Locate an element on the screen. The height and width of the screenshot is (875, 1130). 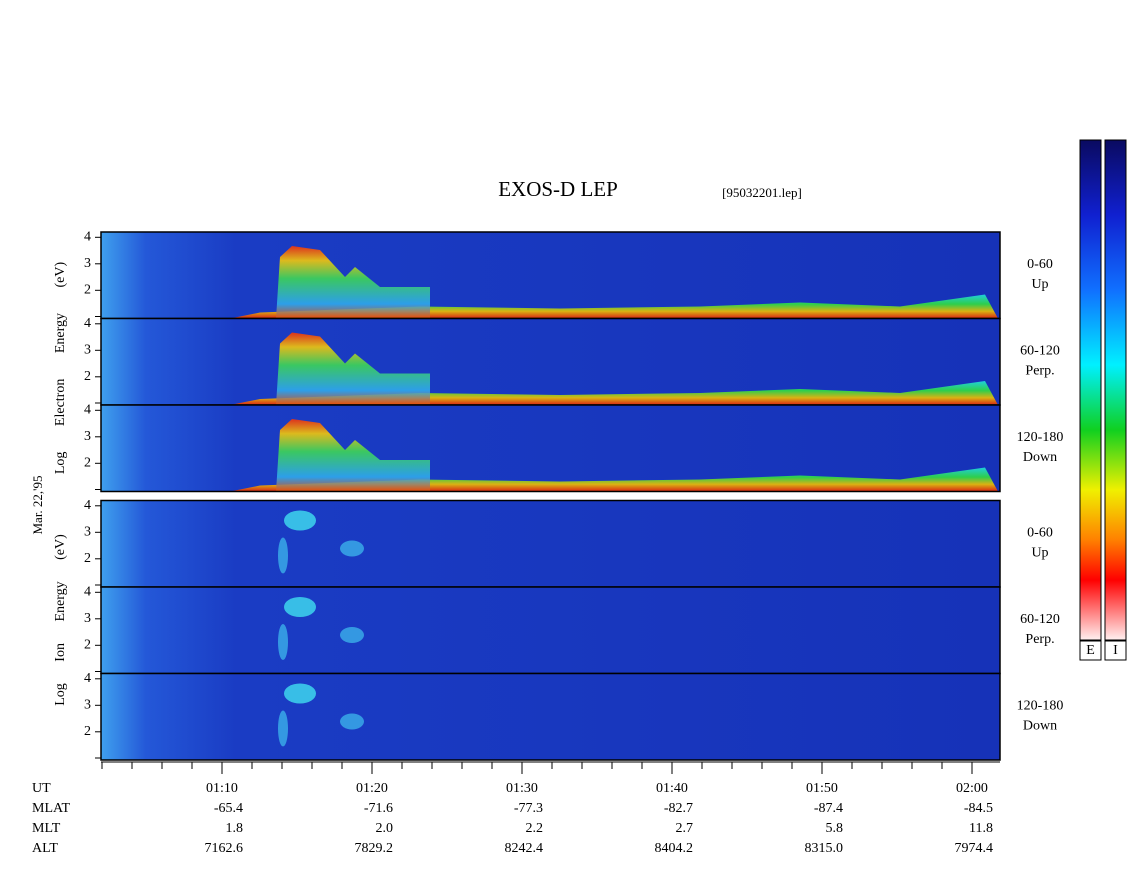
ephemeris-value: -82.7 is located at coordinates (678, 808).